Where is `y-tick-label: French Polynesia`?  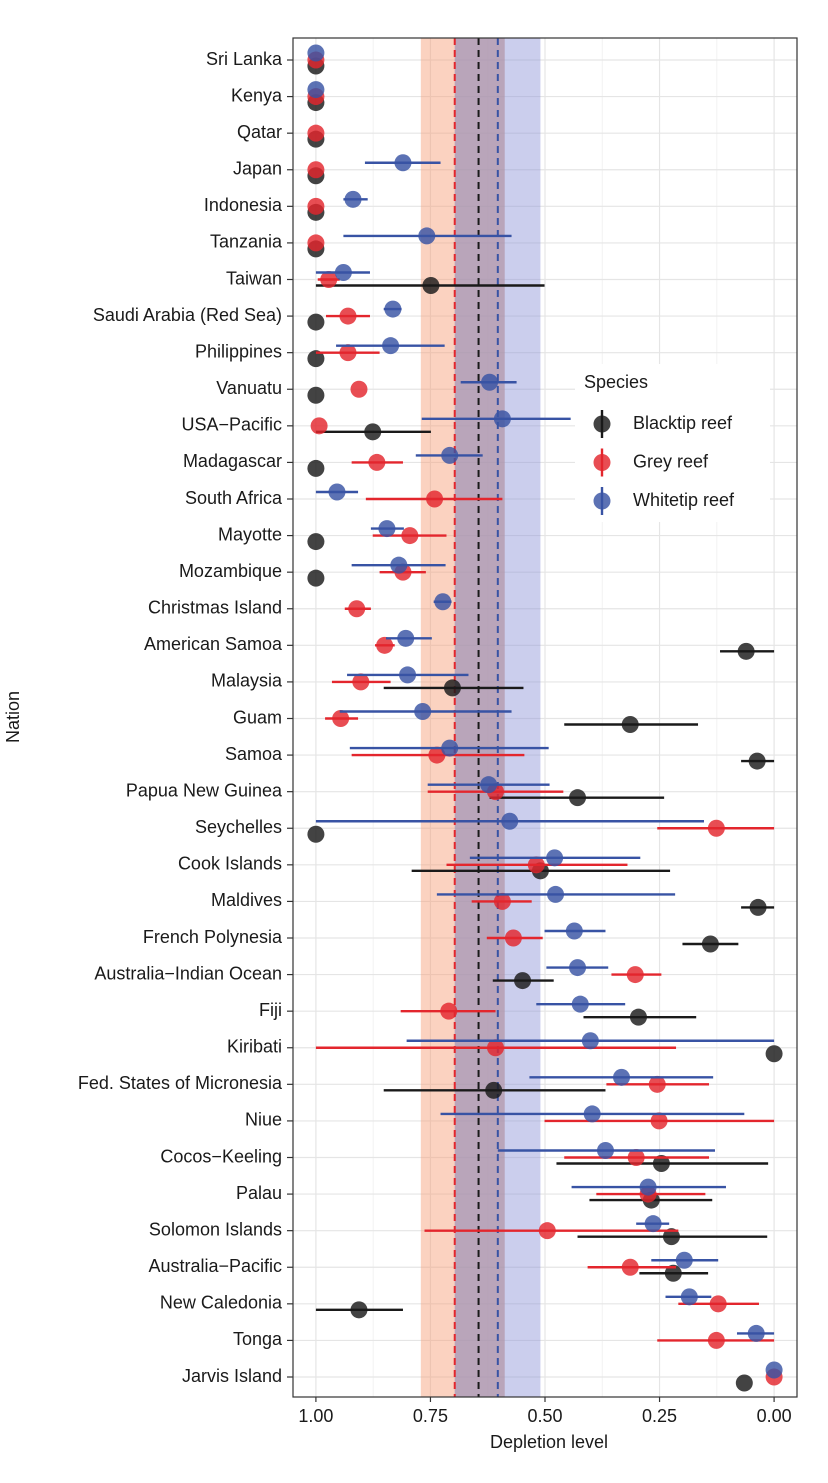
y-tick-label: French Polynesia is located at coordinates (213, 937).